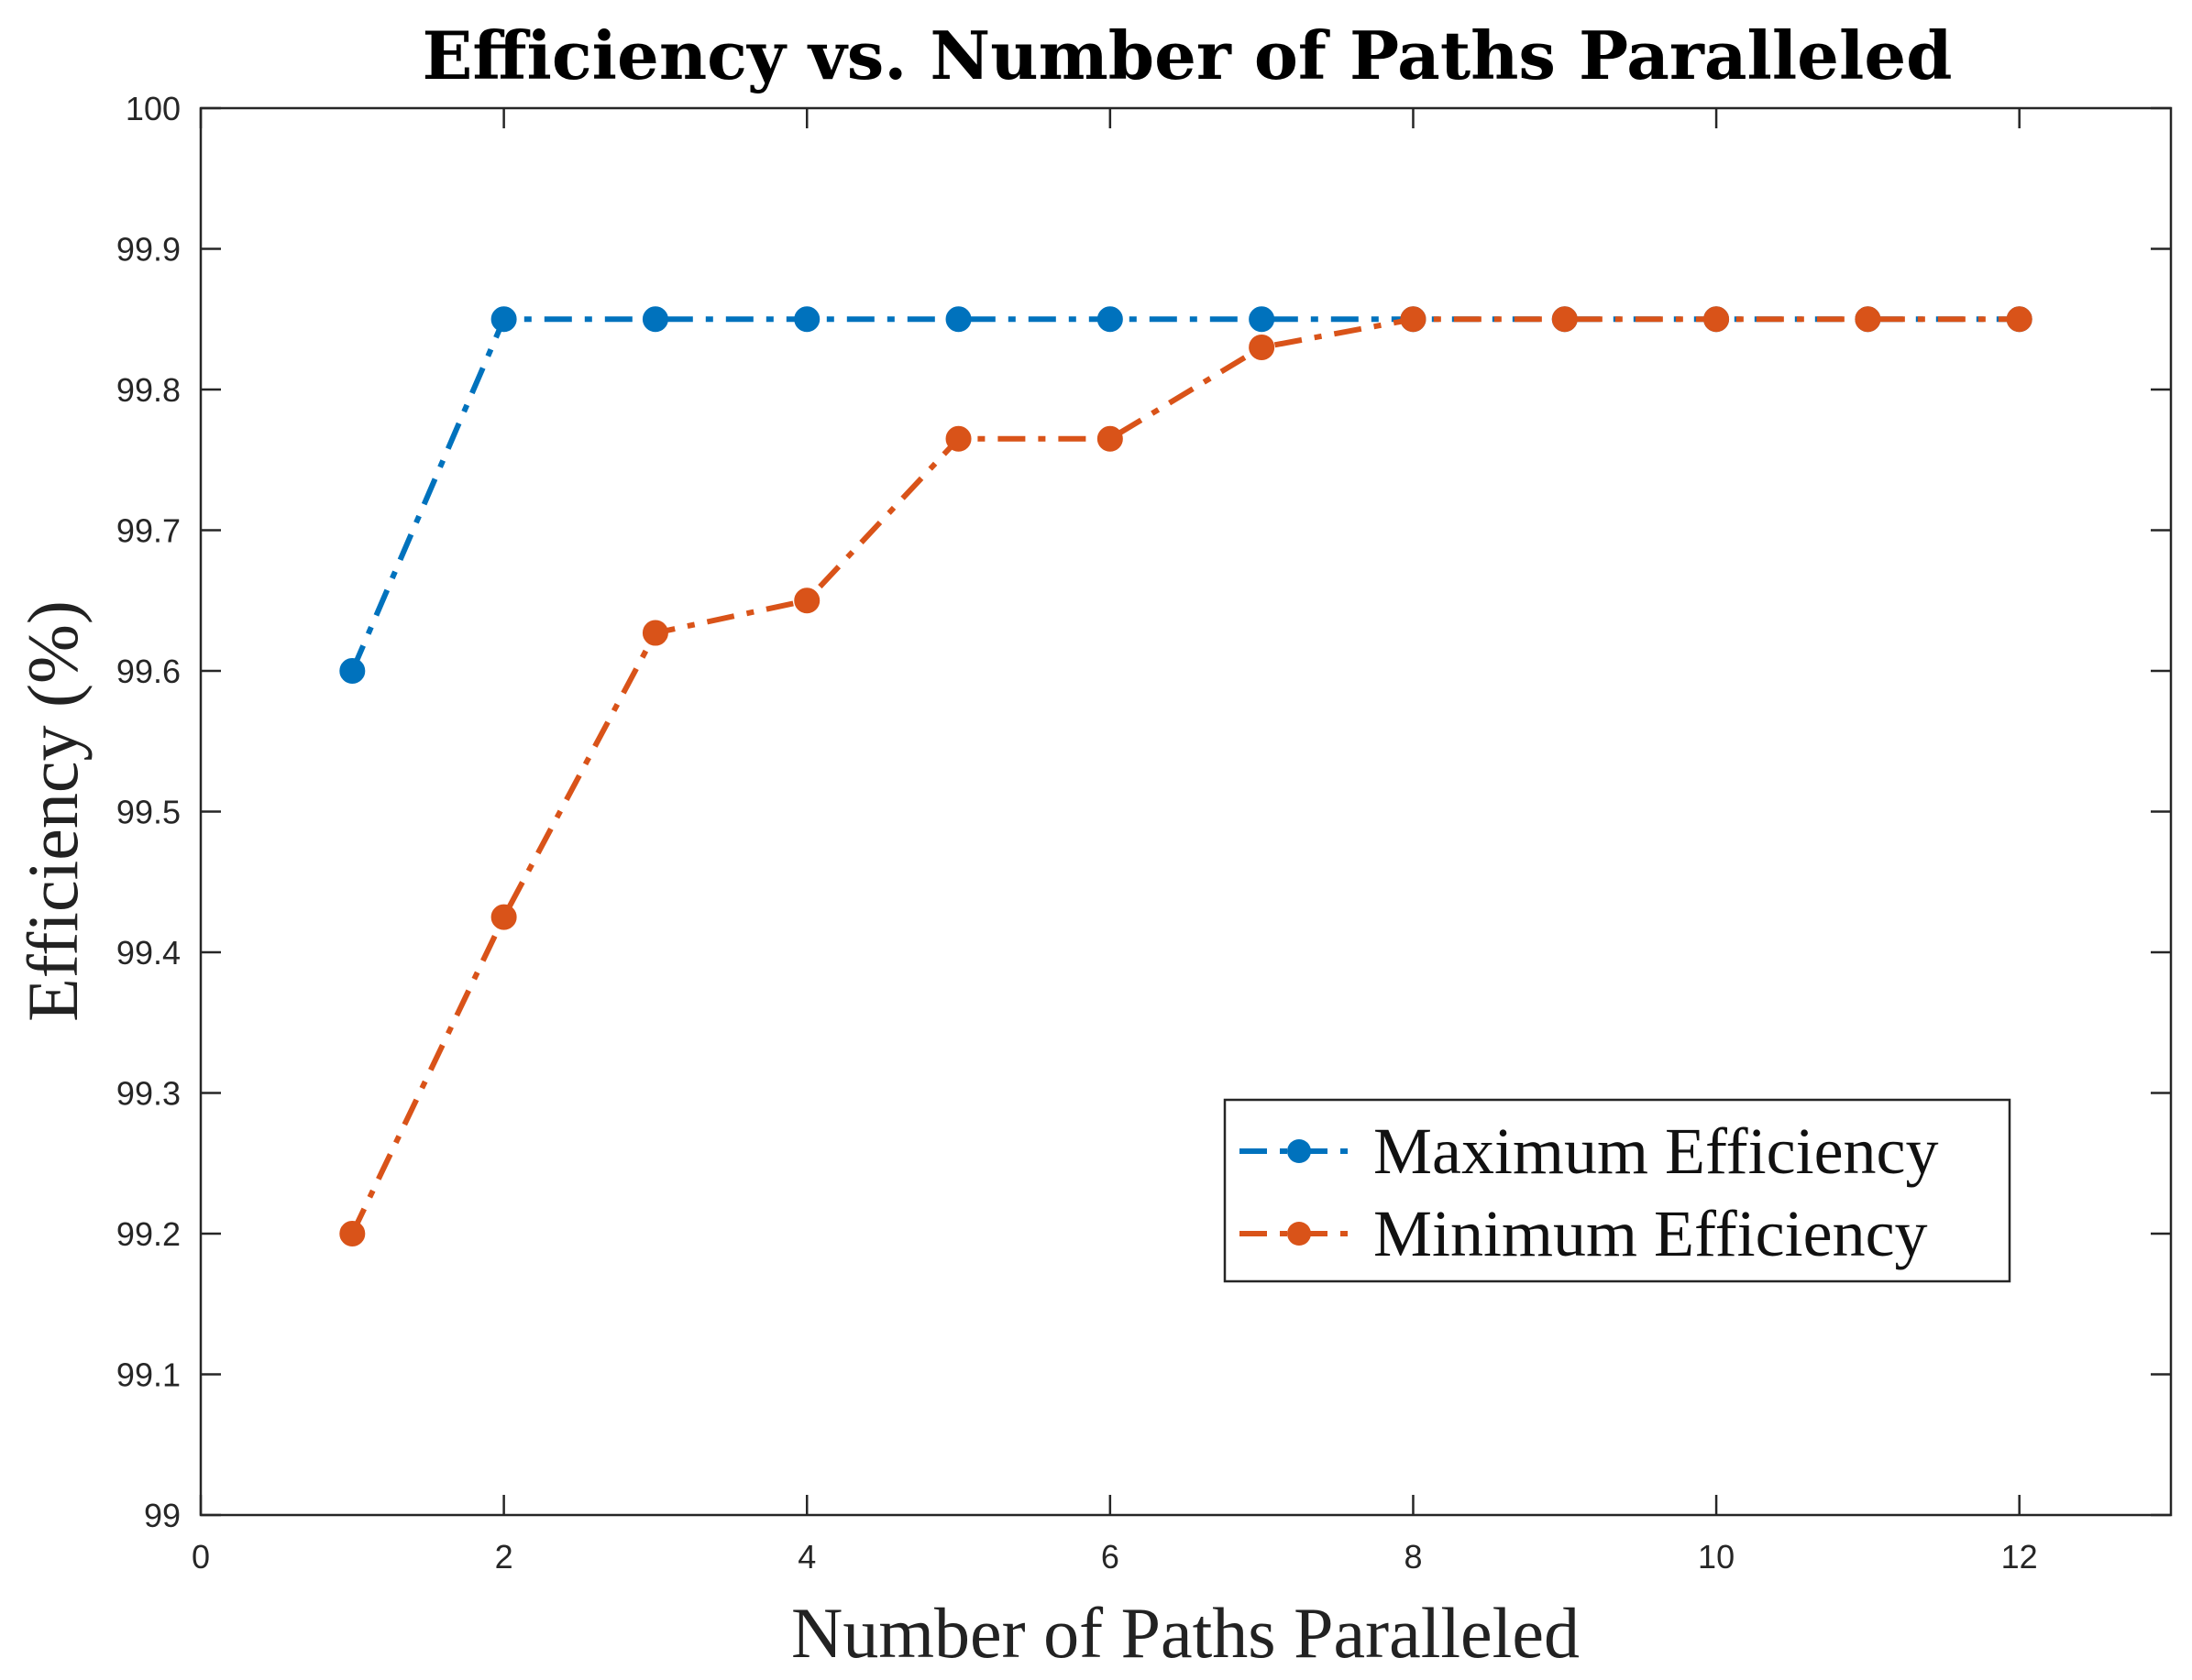 The image size is (2192, 1680). Describe the element at coordinates (807, 1557) in the screenshot. I see `x-tick-label: 4` at that location.